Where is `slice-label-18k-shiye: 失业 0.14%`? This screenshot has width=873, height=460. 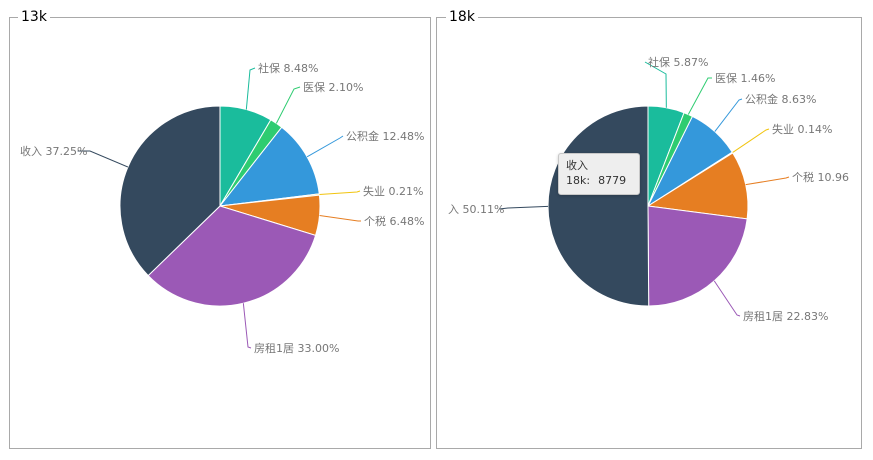
slice-label-18k-shiye: 失业 0.14% is located at coordinates (802, 129).